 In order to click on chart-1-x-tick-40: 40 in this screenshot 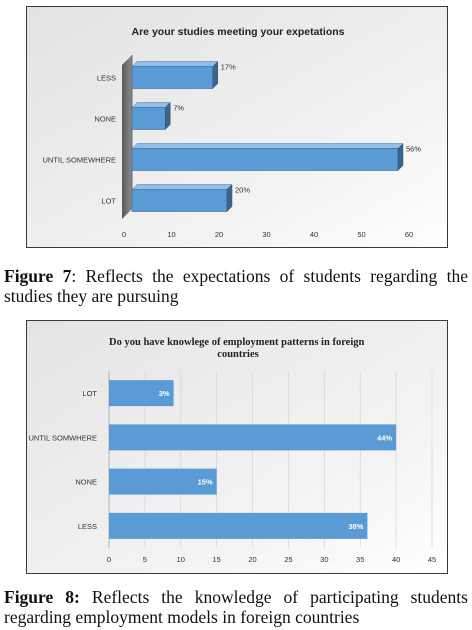, I will do `click(314, 234)`.